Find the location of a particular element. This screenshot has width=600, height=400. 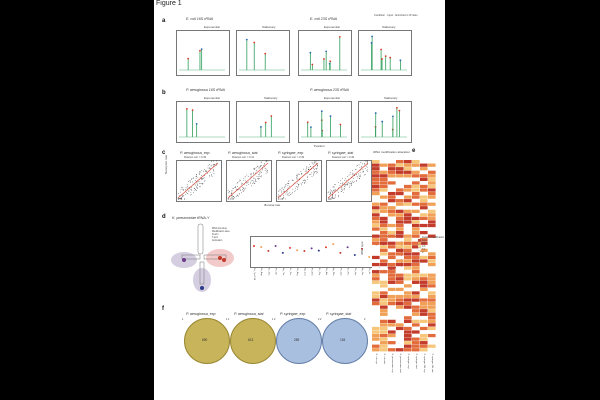

dotplot-tick-label: Ps_Val is located at coordinates (276, 271).